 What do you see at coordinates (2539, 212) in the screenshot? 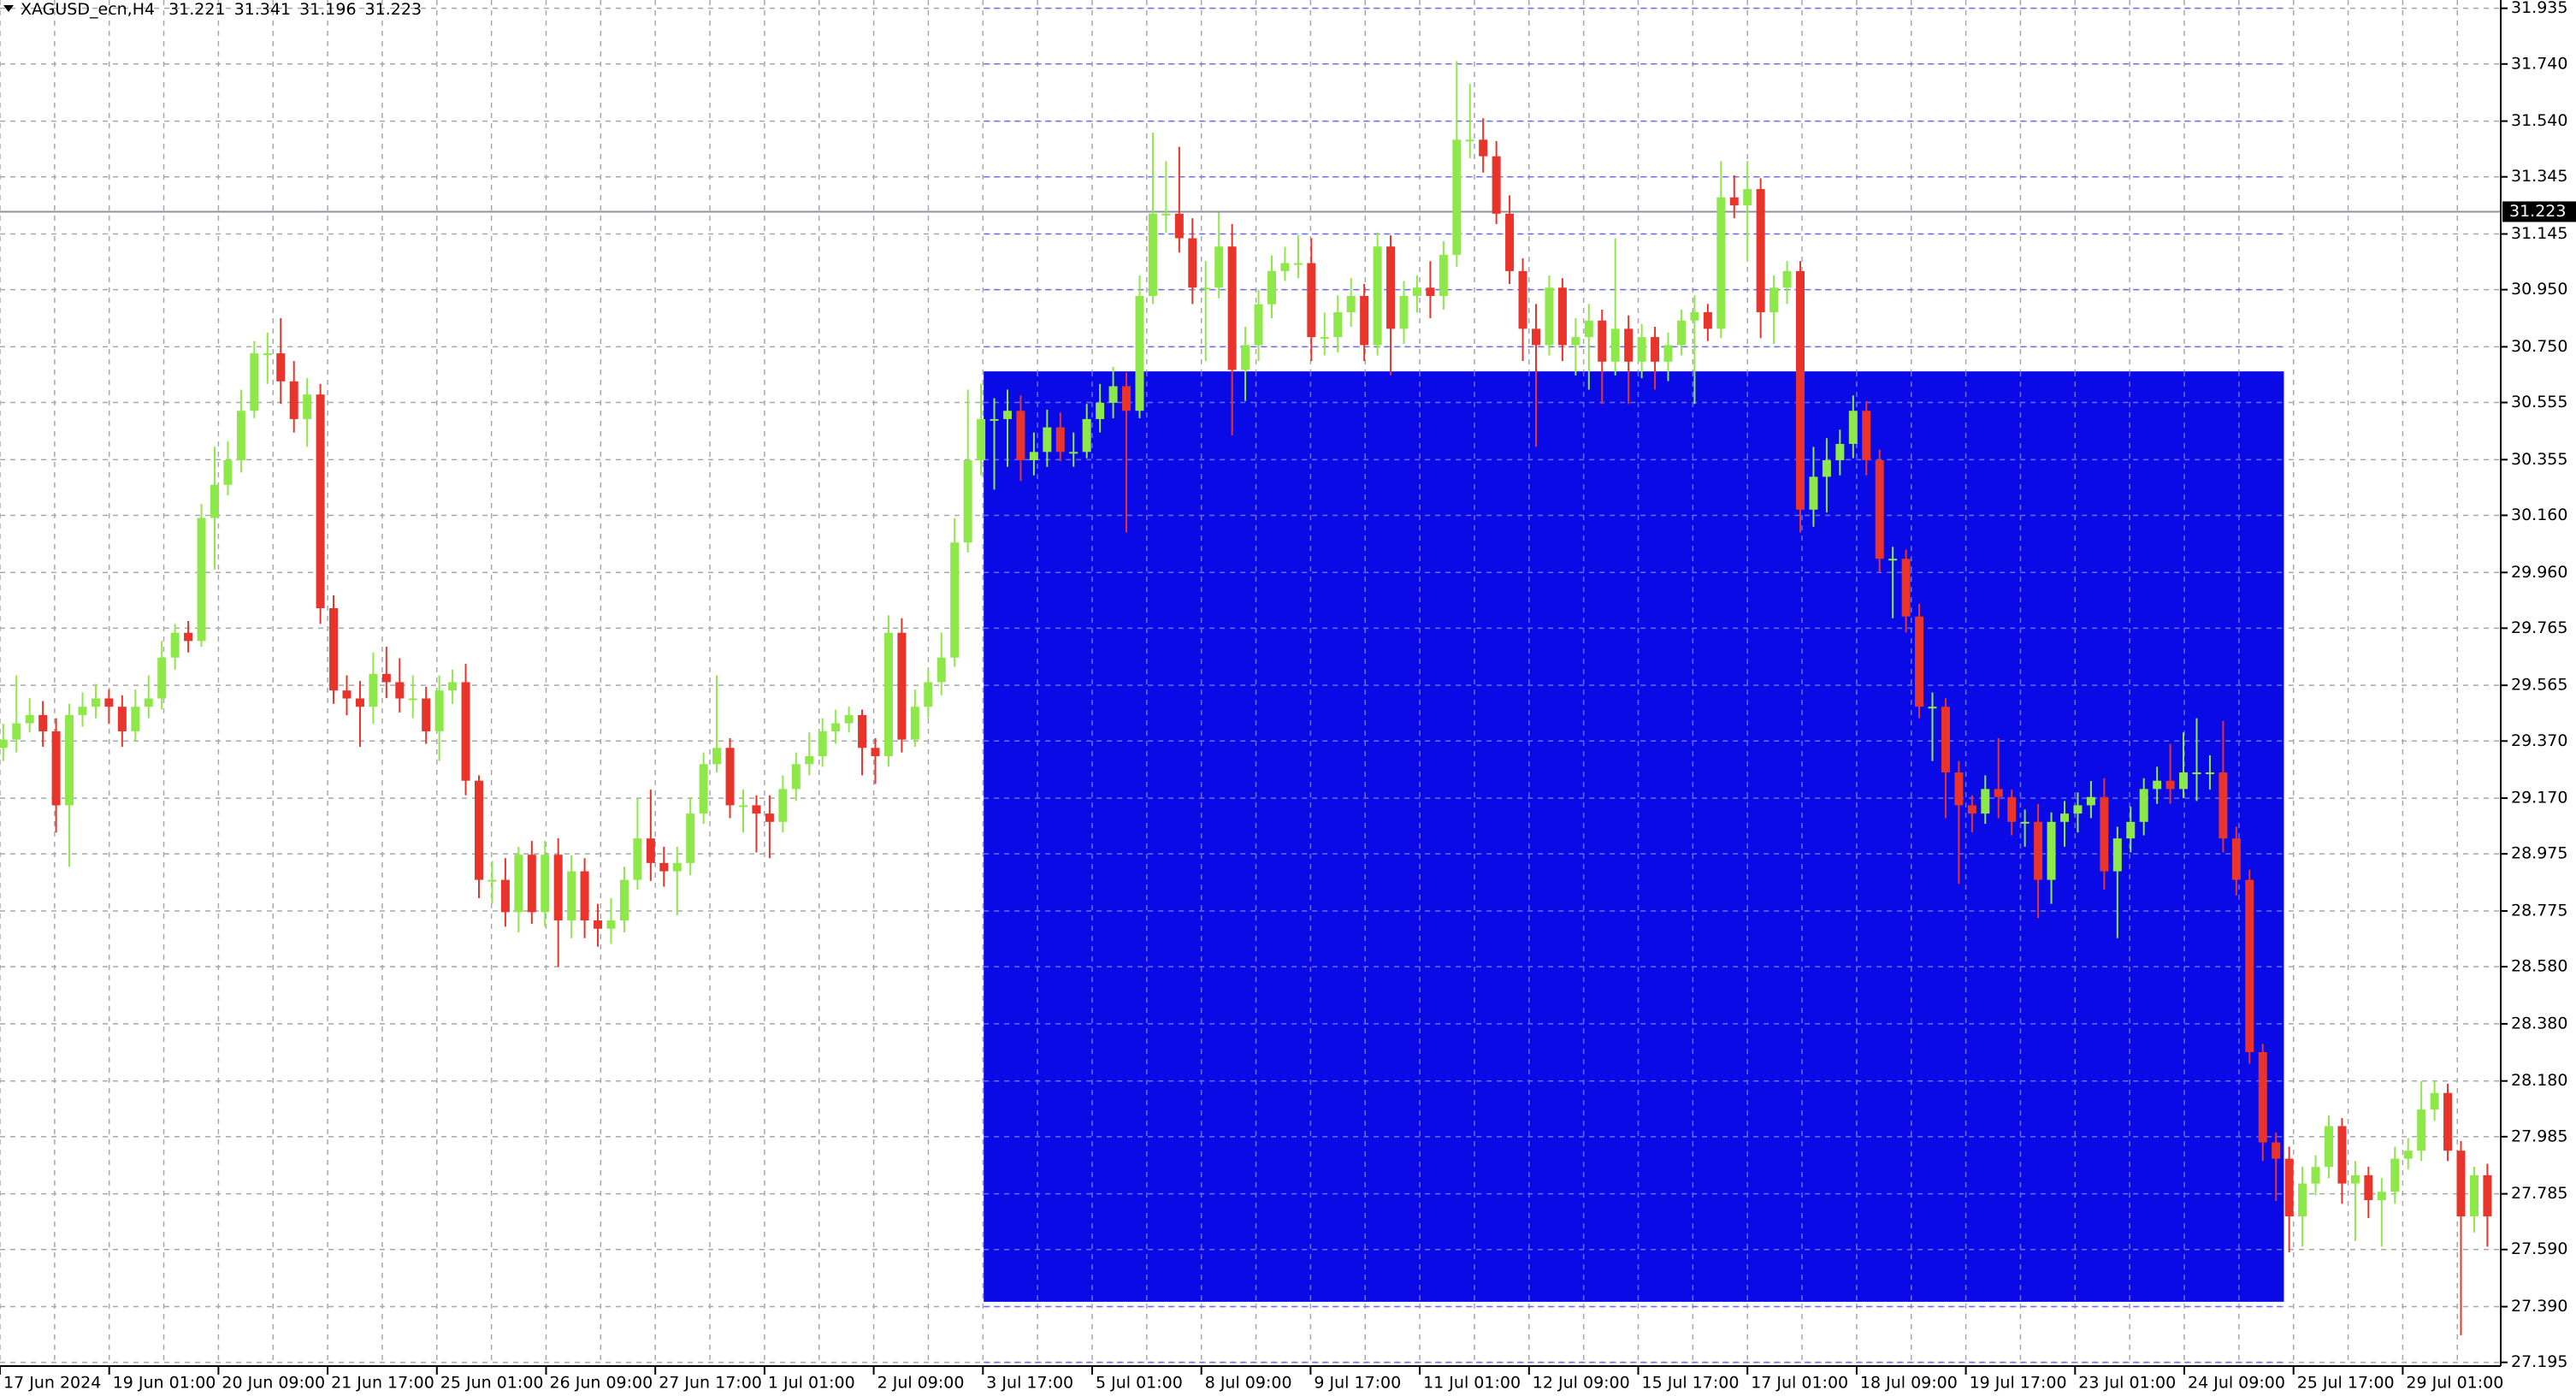
I see `current-price-tag` at bounding box center [2539, 212].